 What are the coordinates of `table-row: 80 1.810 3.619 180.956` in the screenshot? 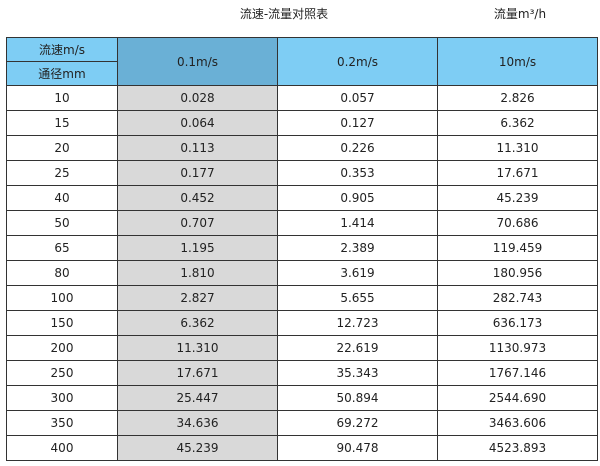 It's located at (302, 273).